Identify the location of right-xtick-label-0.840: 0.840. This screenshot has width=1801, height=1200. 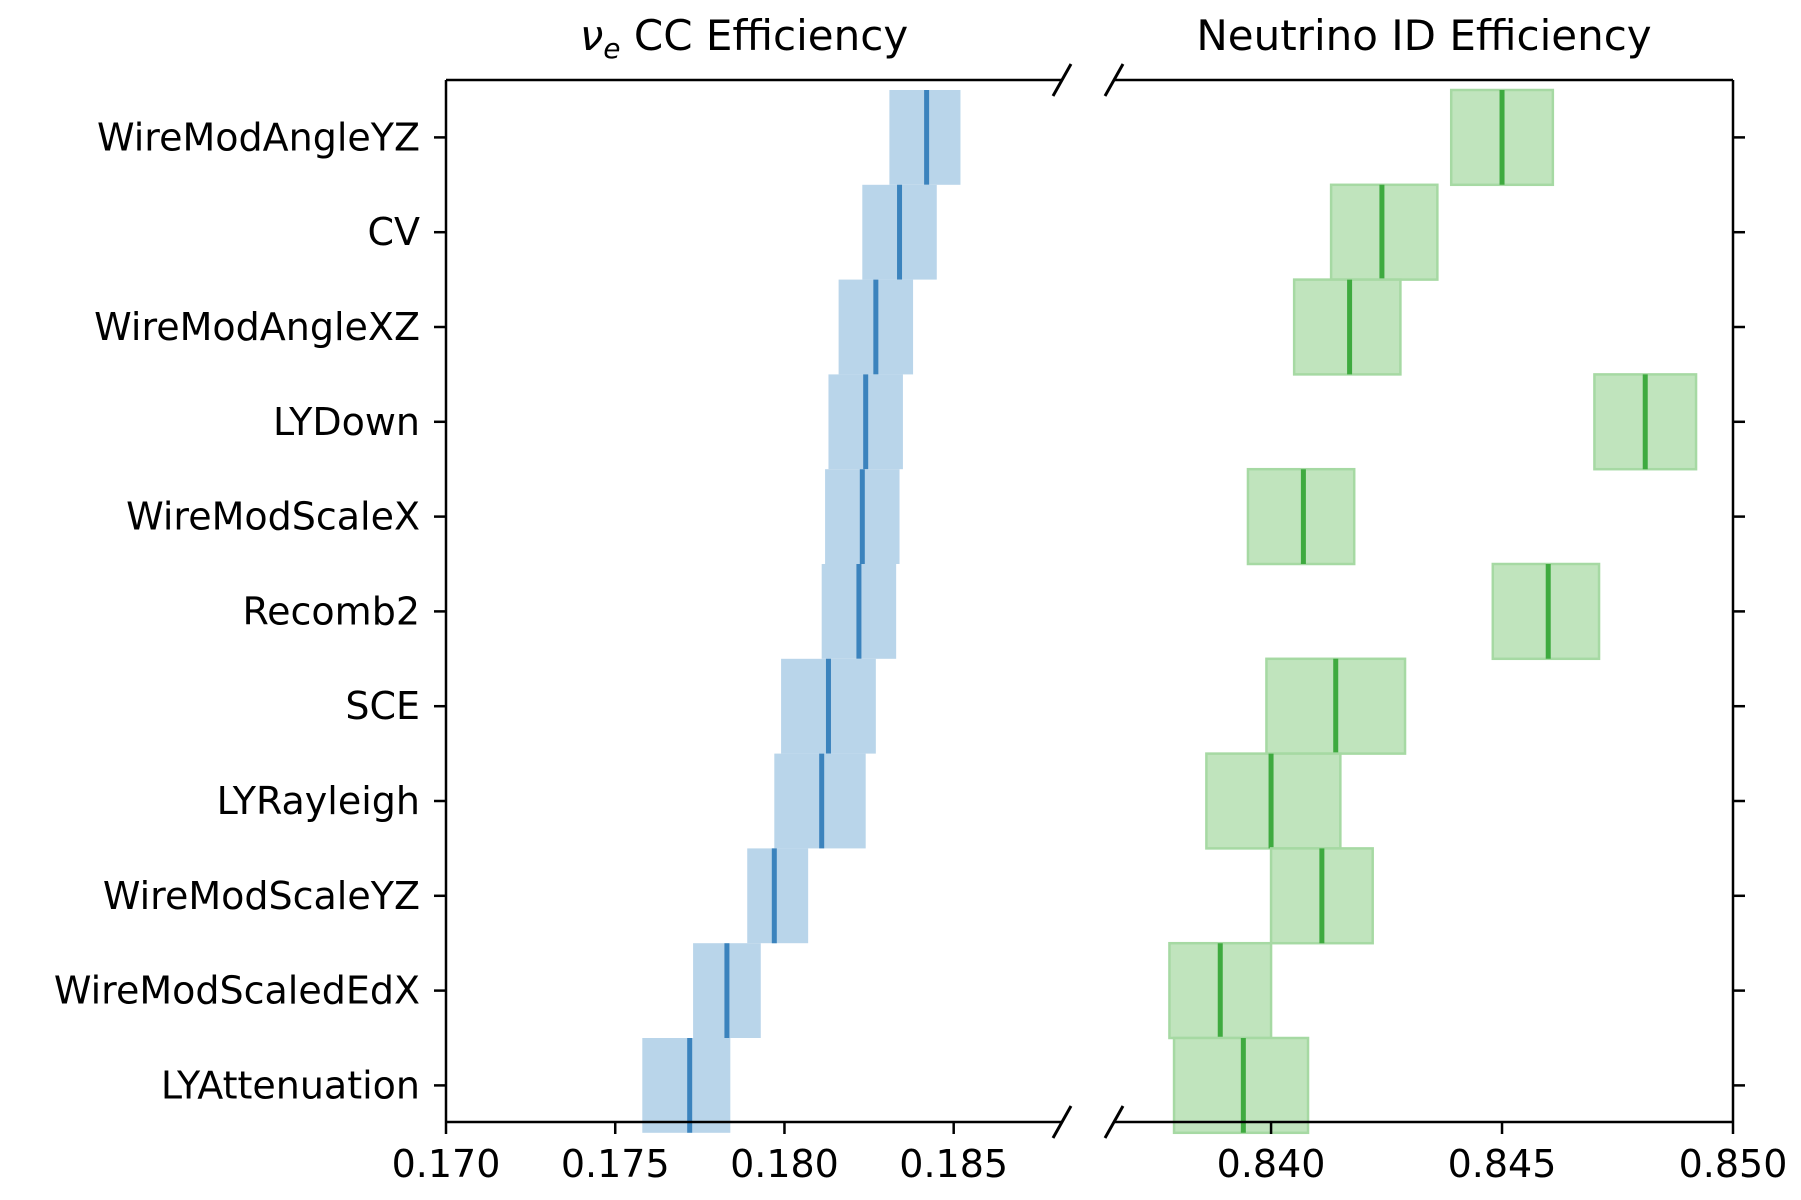
(1271, 1164).